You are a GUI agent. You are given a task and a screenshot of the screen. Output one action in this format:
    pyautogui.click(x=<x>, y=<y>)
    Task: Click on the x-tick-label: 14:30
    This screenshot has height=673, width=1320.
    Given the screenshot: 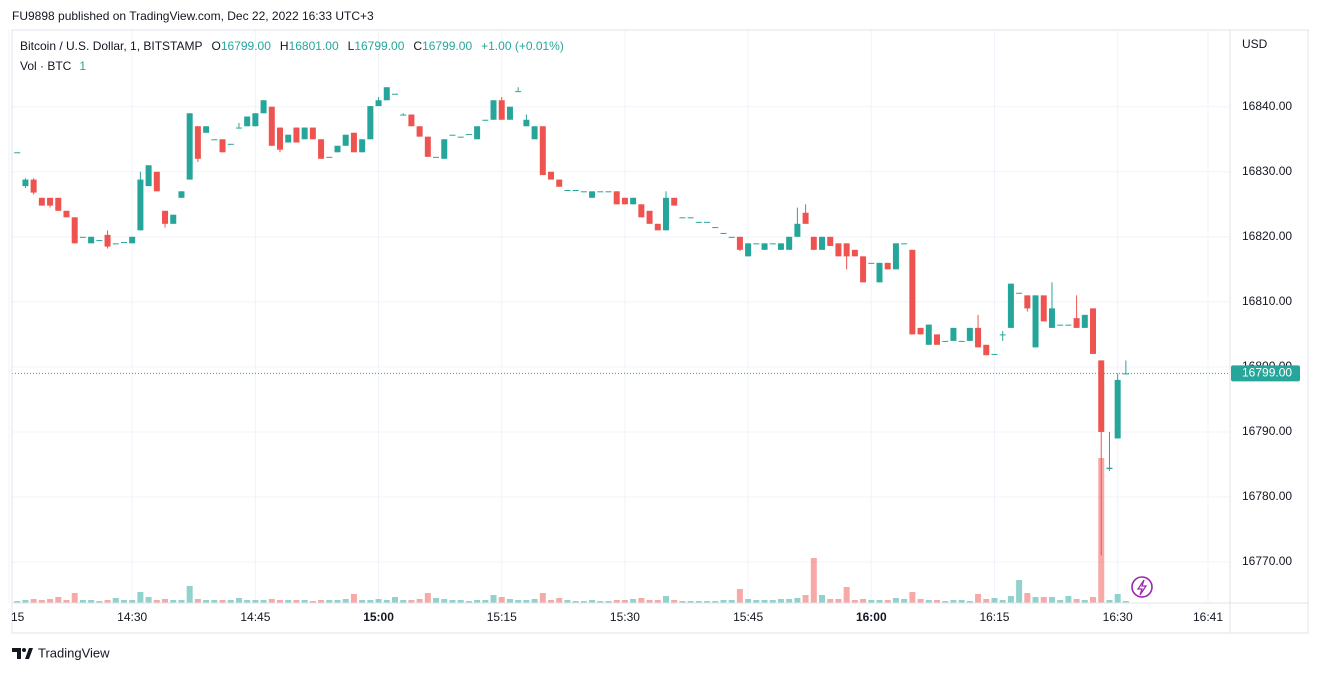 What is the action you would take?
    pyautogui.click(x=132, y=617)
    